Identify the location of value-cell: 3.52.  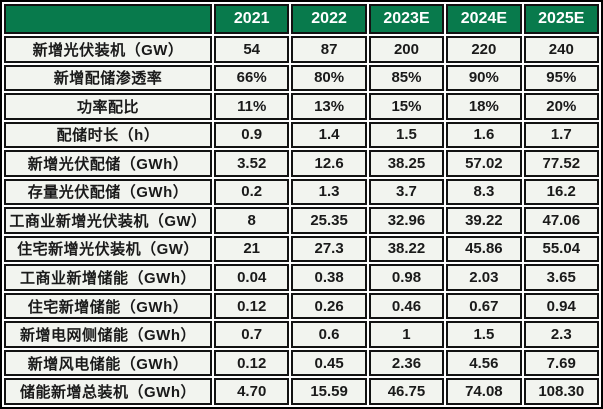
(252, 163).